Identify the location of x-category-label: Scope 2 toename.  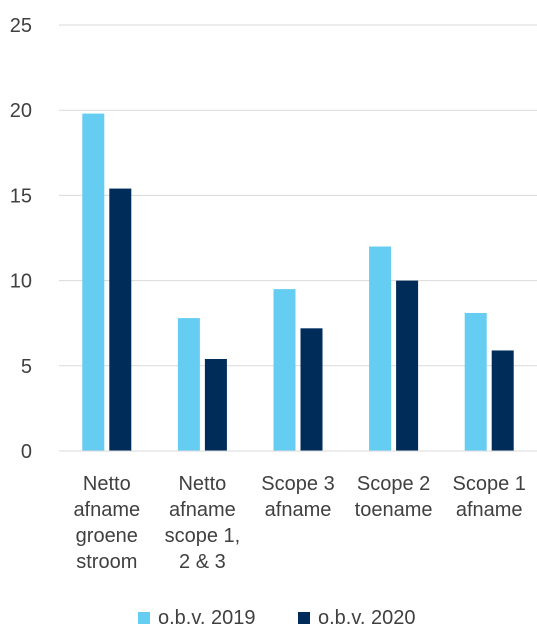
(394, 497).